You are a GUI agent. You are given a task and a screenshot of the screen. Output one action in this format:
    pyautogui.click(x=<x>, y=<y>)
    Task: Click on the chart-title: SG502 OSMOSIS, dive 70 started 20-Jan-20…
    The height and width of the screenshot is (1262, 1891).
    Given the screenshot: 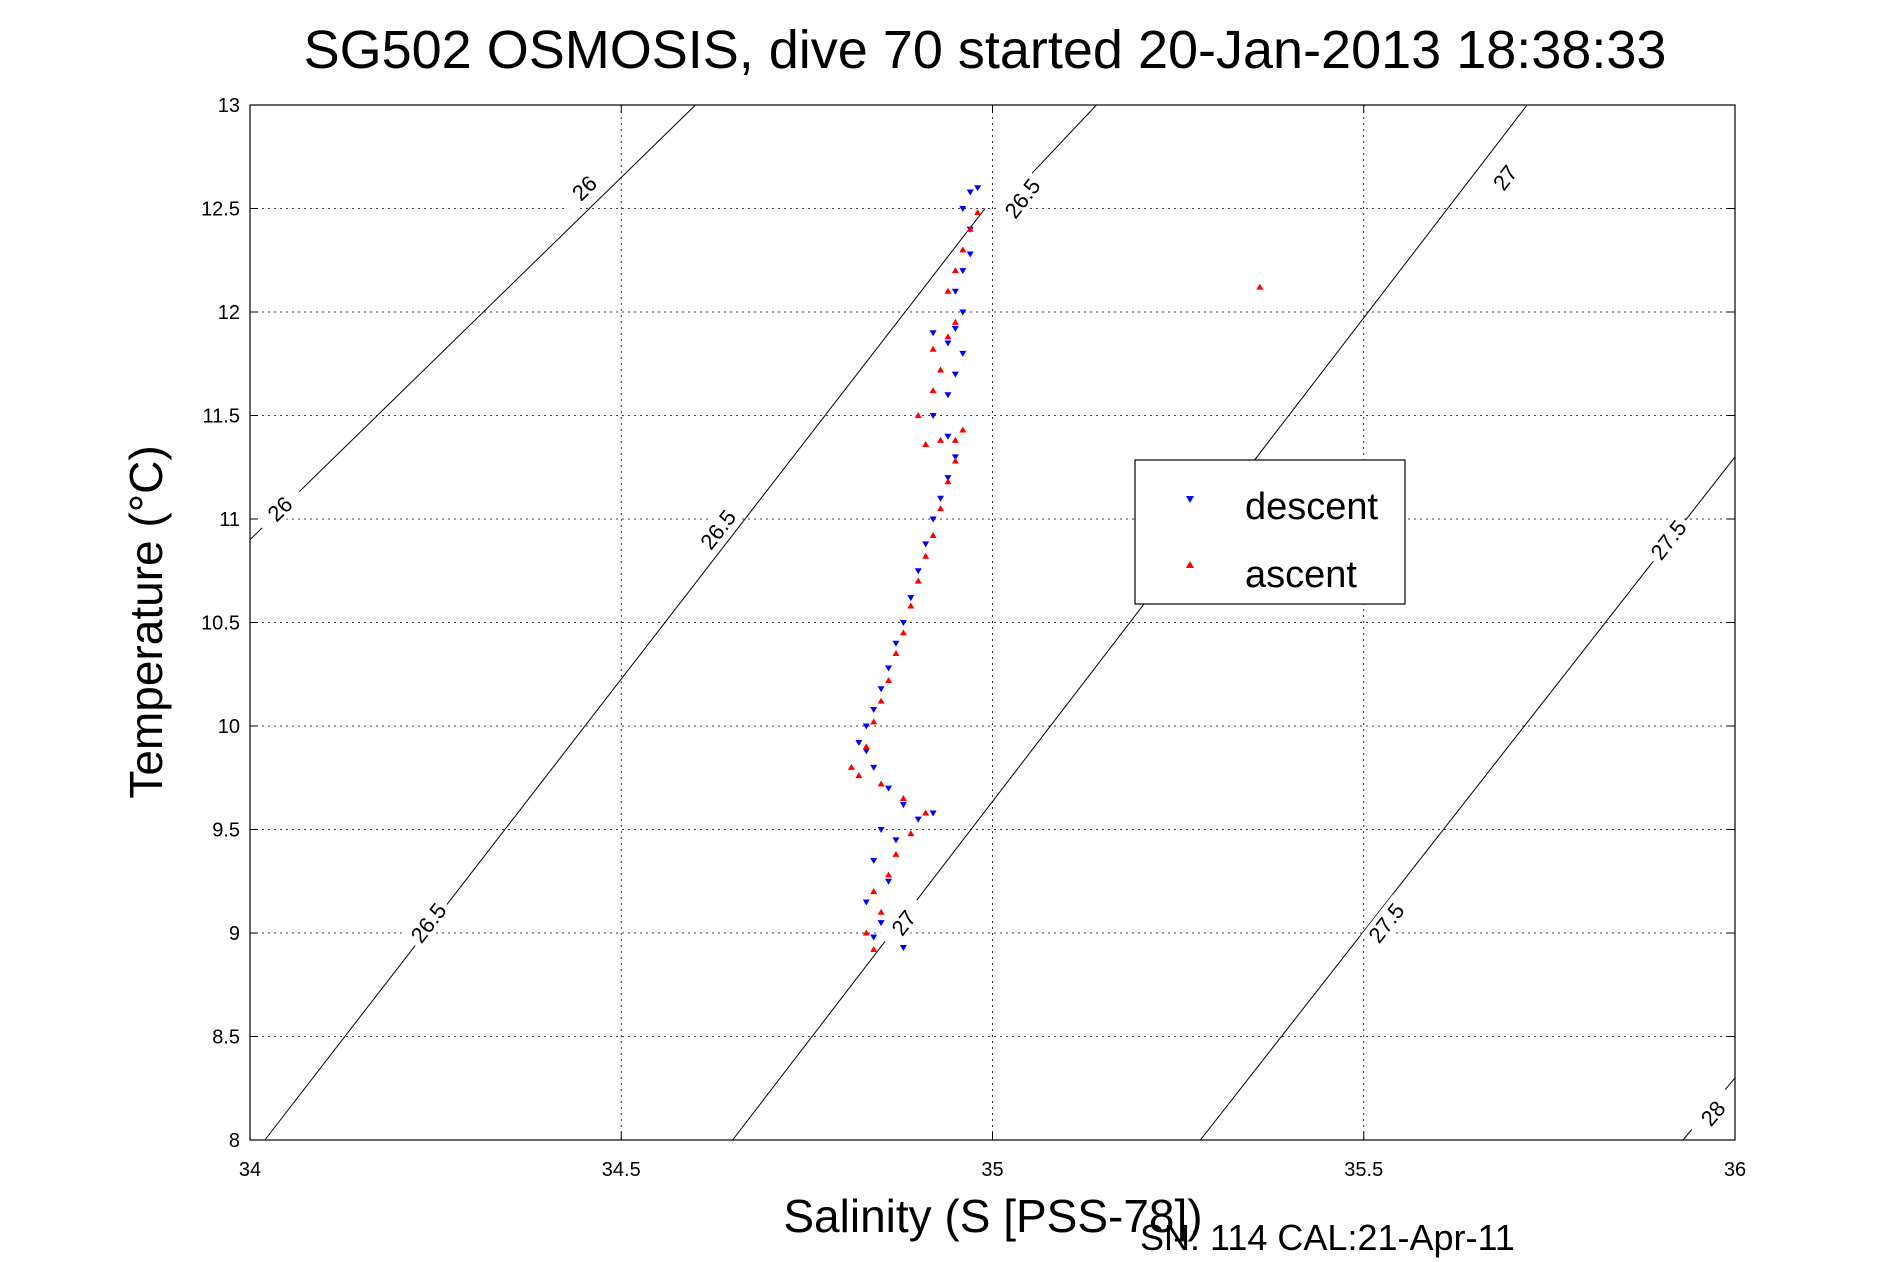 What is the action you would take?
    pyautogui.click(x=985, y=50)
    